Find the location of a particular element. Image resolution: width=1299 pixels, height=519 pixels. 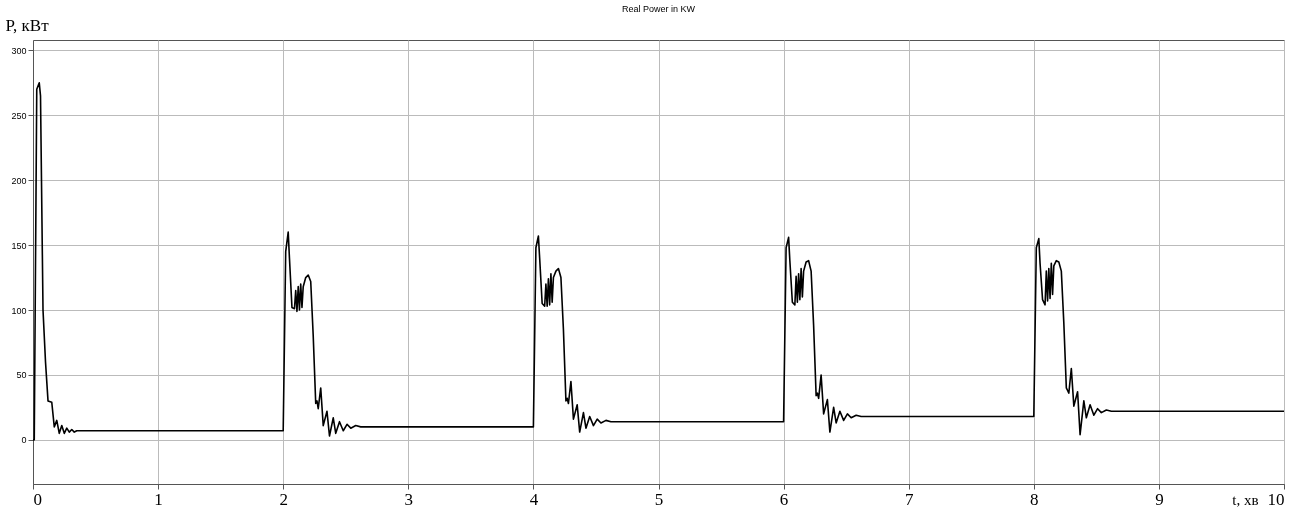

y-tick-label: 0 is located at coordinates (24, 440).